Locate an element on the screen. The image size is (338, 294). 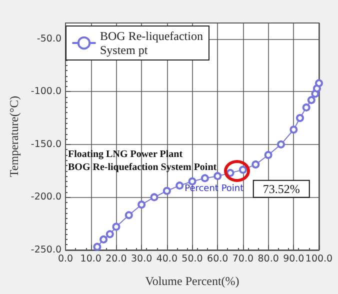
x-tick-label: 70.0 is located at coordinates (243, 259).